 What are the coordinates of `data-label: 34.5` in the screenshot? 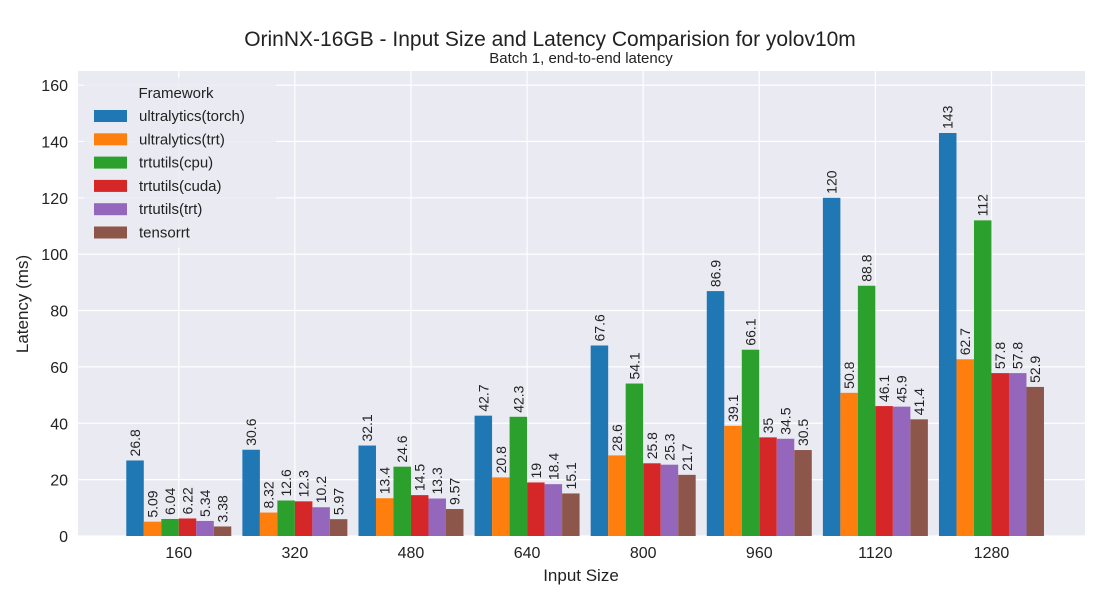 It's located at (786, 420).